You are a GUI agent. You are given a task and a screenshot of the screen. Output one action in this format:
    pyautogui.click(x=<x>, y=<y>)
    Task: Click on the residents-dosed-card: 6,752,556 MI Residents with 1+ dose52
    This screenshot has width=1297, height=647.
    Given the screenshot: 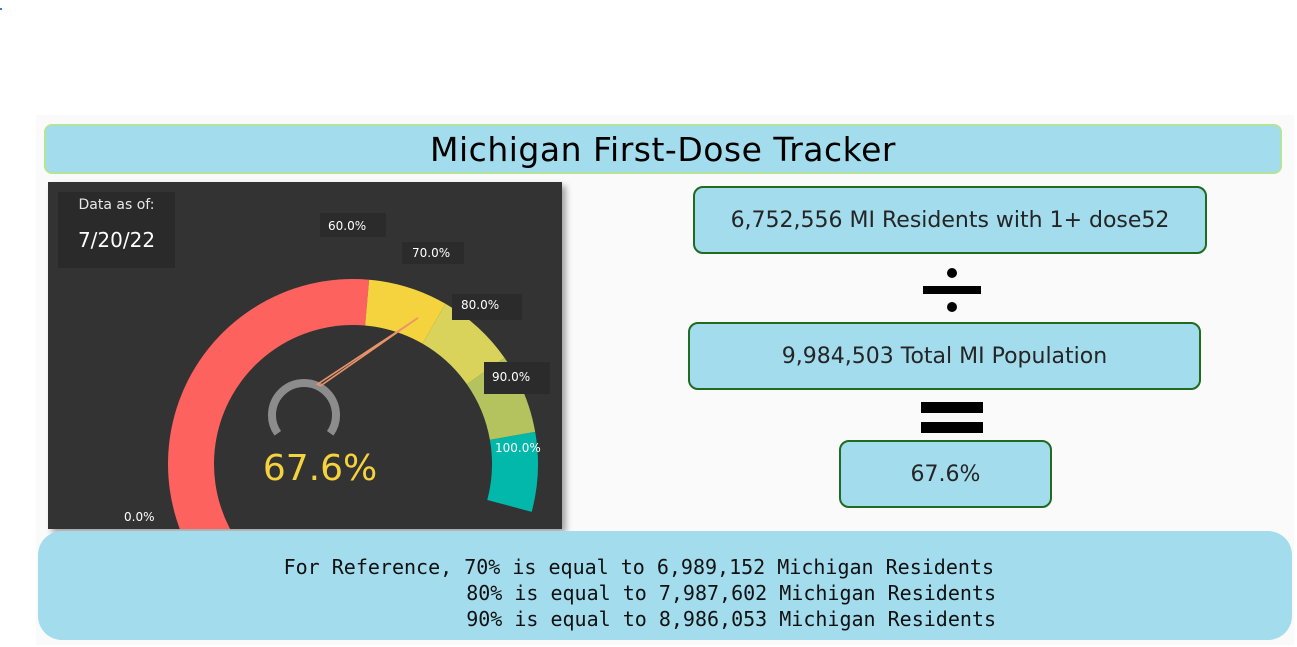 What is the action you would take?
    pyautogui.click(x=950, y=220)
    